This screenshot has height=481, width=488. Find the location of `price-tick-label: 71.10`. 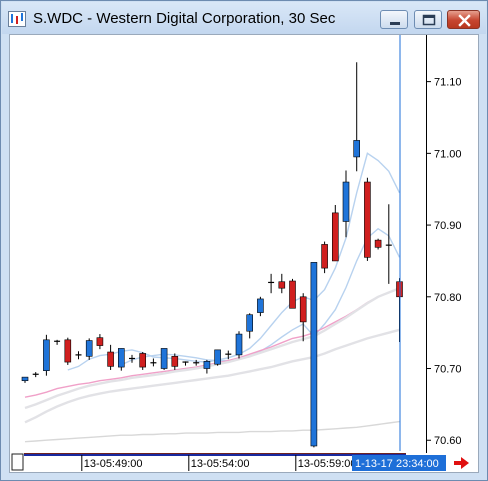

price-tick-label: 71.10 is located at coordinates (448, 83).